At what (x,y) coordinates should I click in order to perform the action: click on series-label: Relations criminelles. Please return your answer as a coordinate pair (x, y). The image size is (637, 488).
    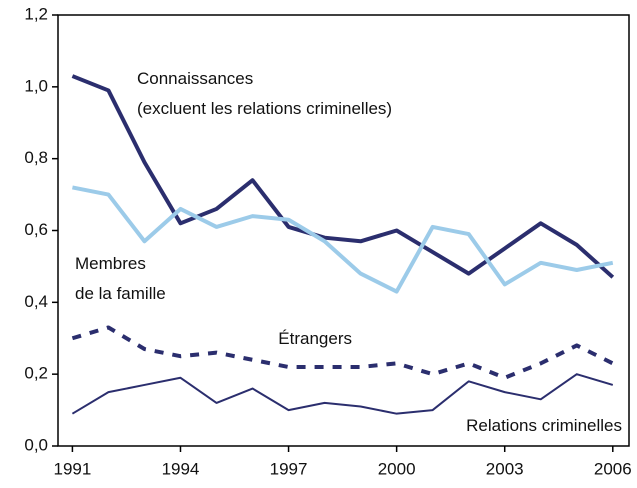
    Looking at the image, I should click on (544, 425).